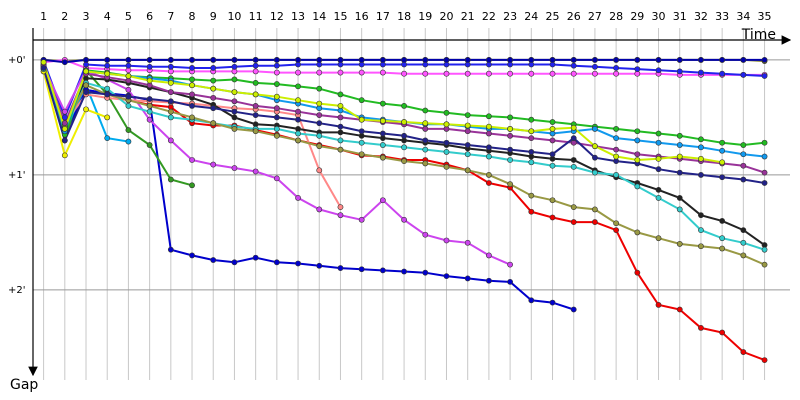 The width and height of the screenshot is (800, 400). I want to click on x-tick-label: 28, so click(616, 16).